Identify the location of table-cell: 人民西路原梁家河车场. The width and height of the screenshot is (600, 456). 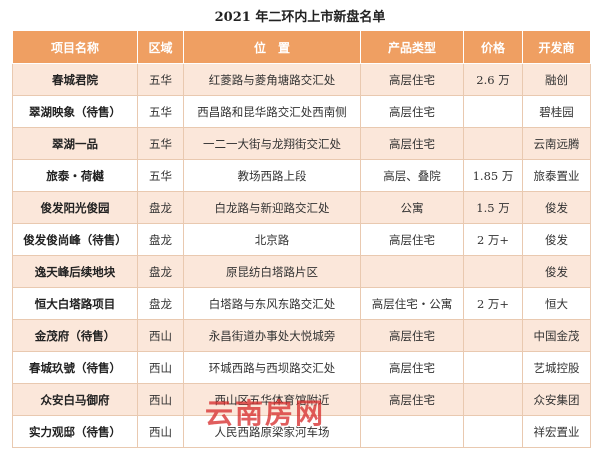
(272, 431).